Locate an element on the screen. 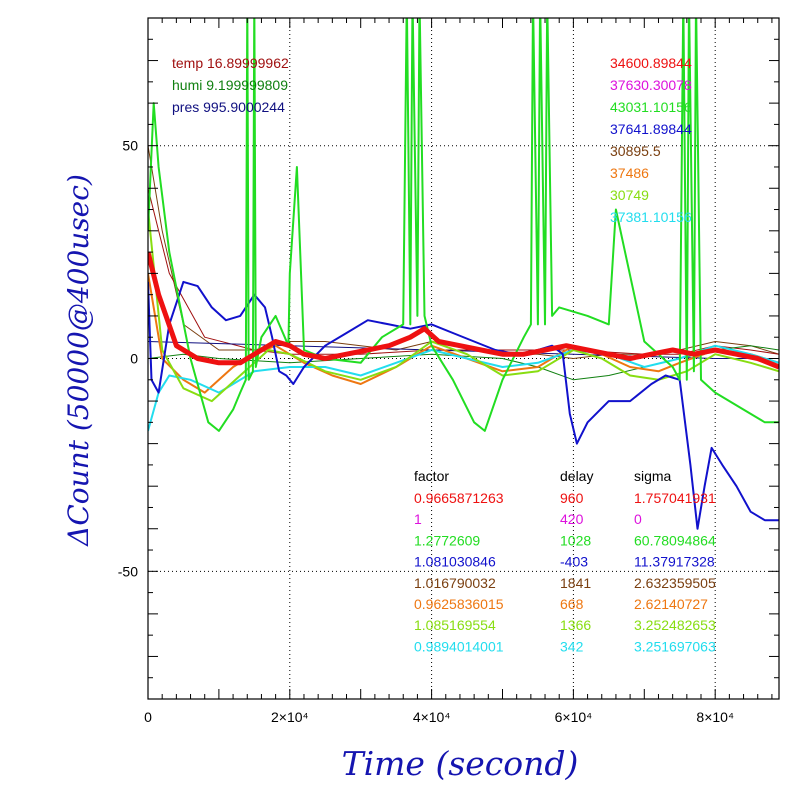 This screenshot has height=797, width=797. table-cell-sigma: 2.62140727 is located at coordinates (671, 604).